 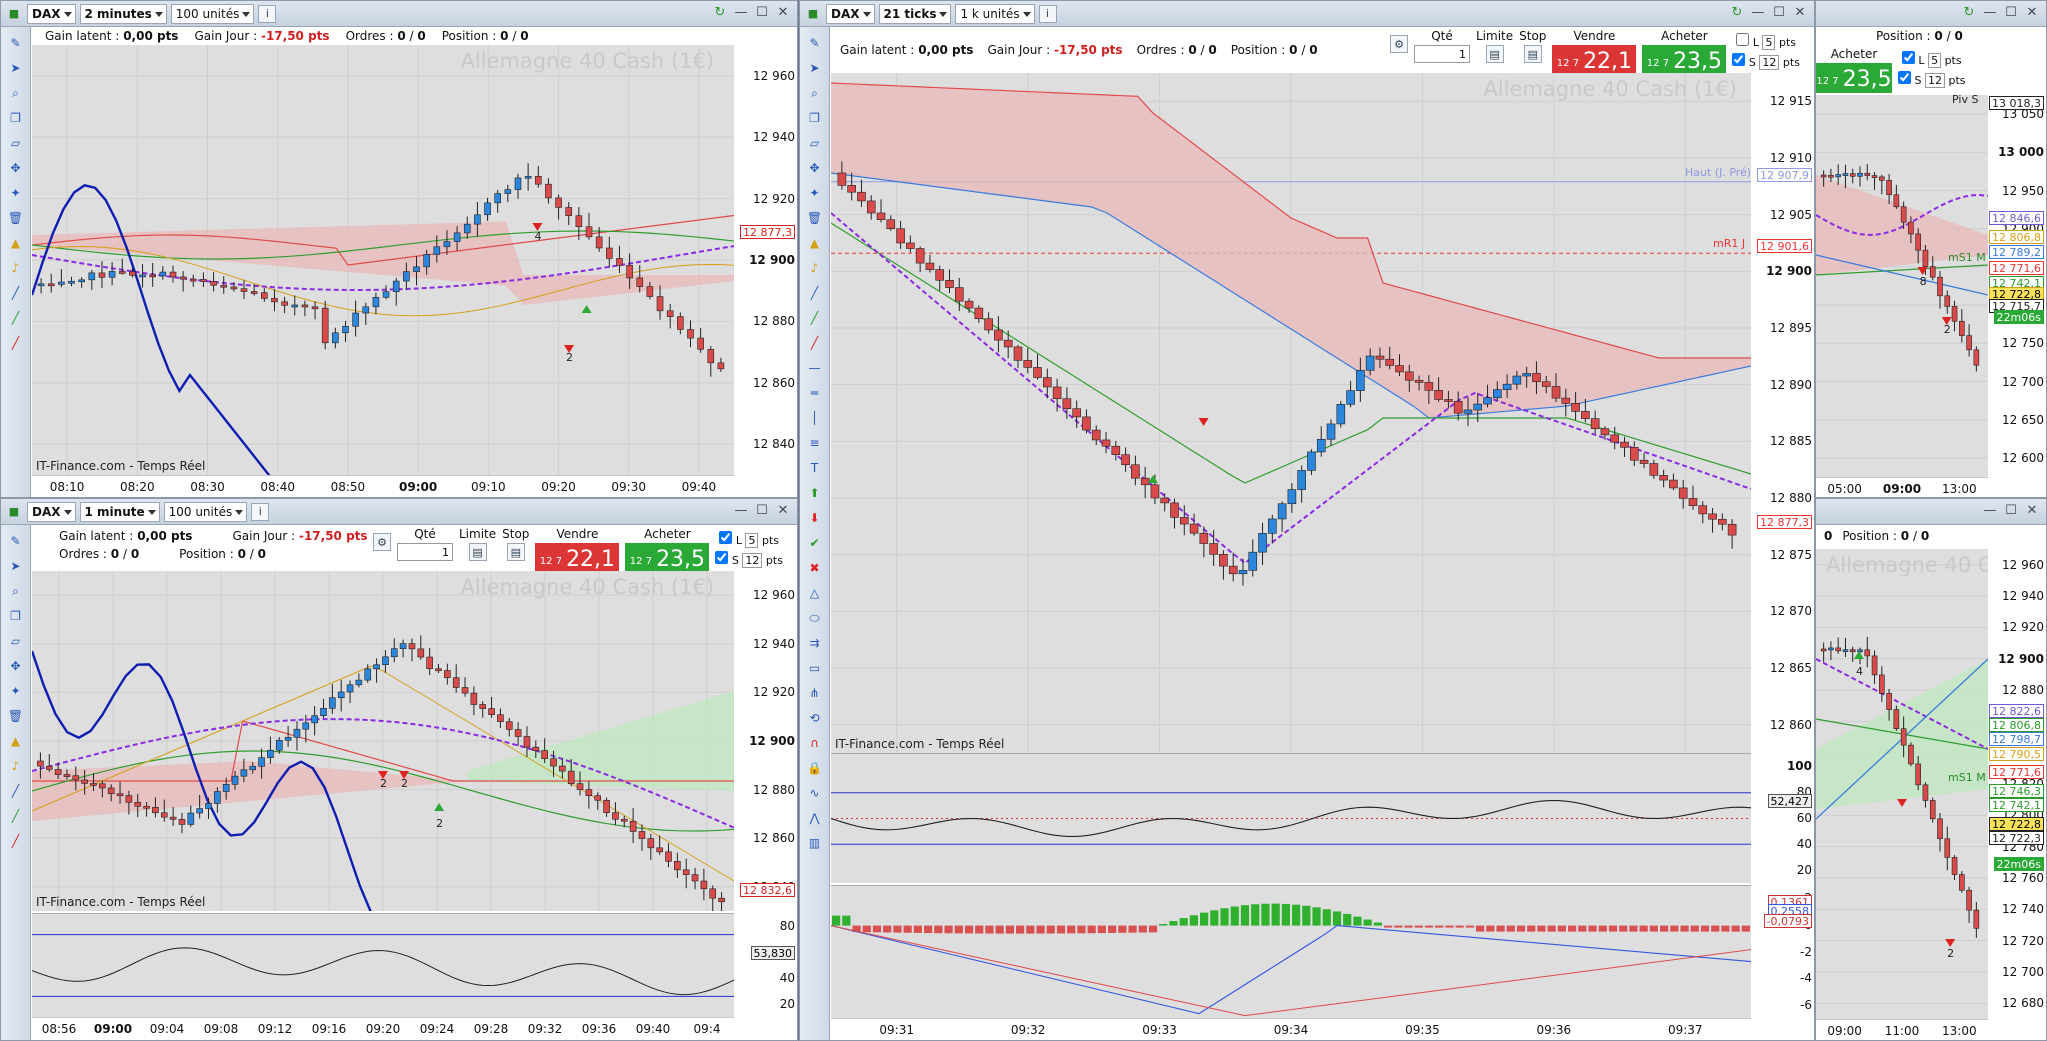 What do you see at coordinates (814, 618) in the screenshot?
I see `ellipse-icon: ⬭` at bounding box center [814, 618].